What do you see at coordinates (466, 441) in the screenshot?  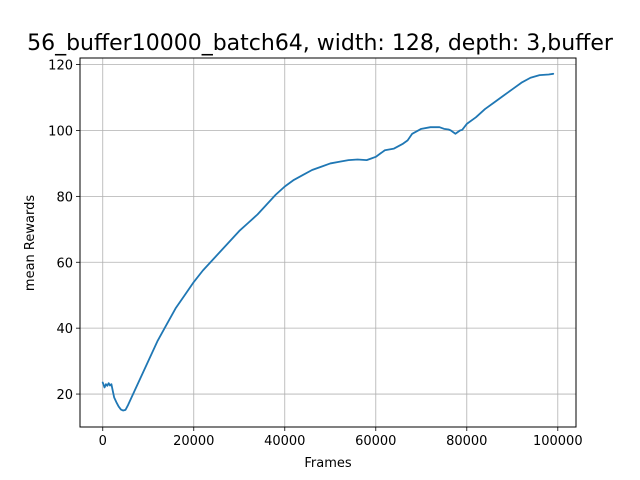 I see `x-tick-label: 80000` at bounding box center [466, 441].